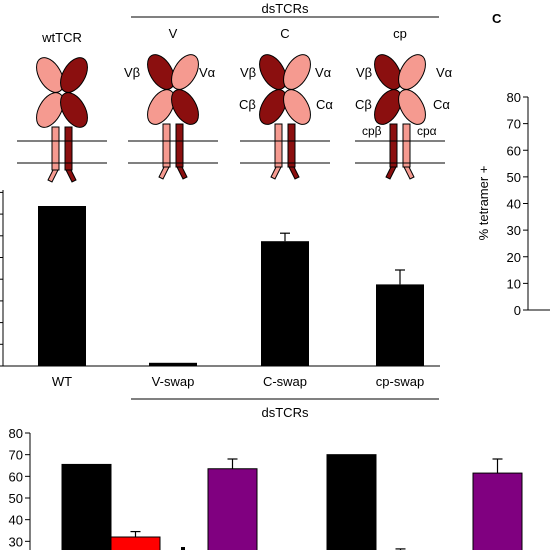 The width and height of the screenshot is (550, 550). I want to click on bar-c-swap, so click(285, 303).